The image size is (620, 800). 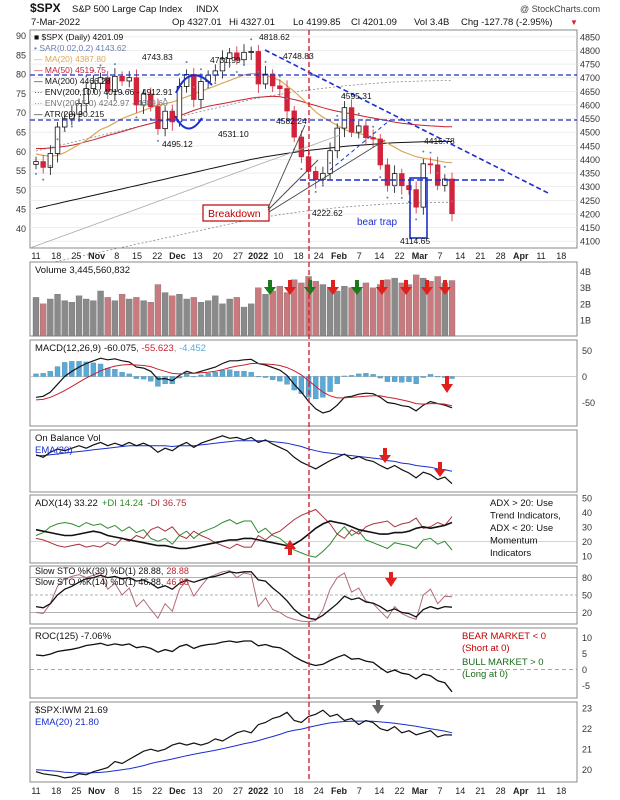 I want to click on x-axis-label: Nov, so click(x=96, y=256).